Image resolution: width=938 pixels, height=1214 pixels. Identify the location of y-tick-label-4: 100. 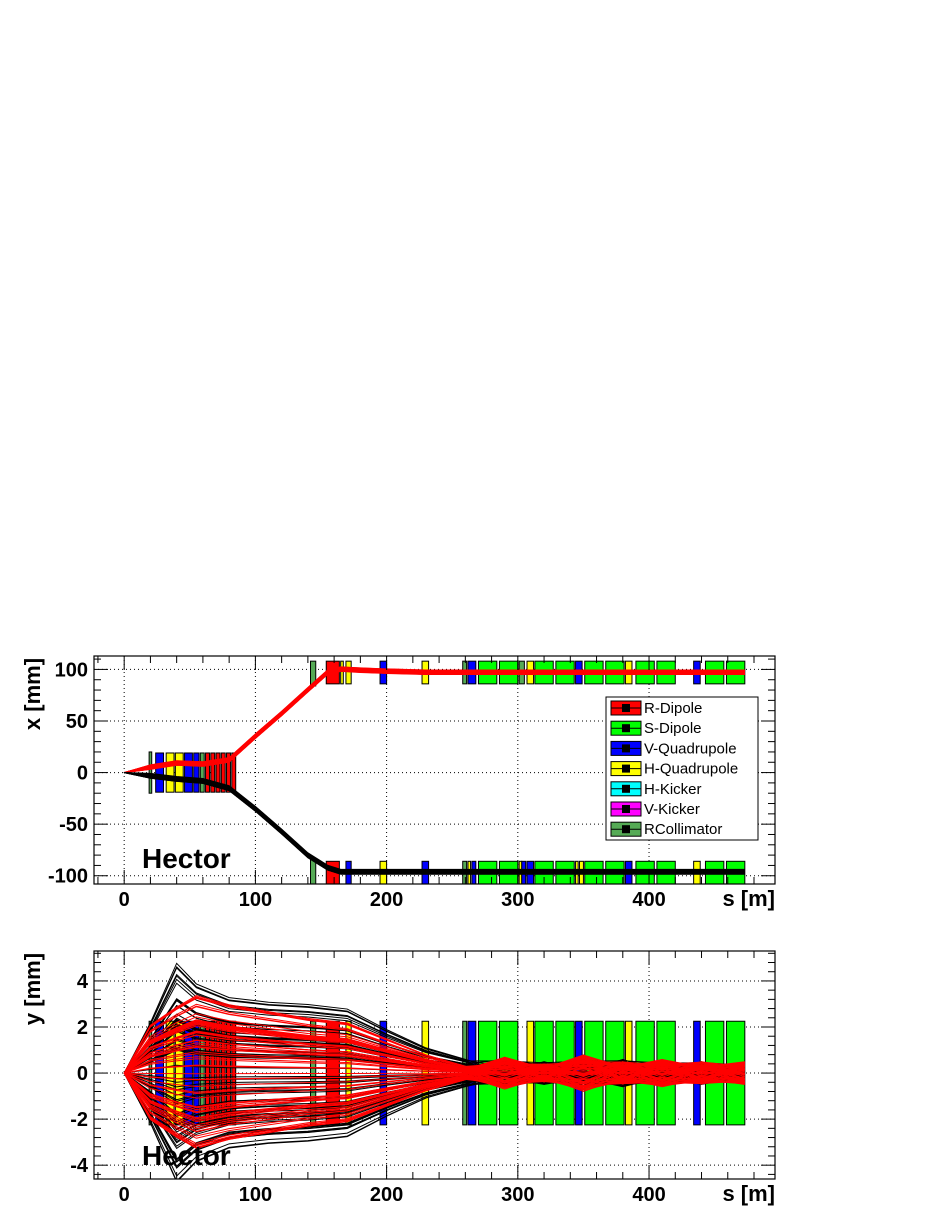
(71, 670).